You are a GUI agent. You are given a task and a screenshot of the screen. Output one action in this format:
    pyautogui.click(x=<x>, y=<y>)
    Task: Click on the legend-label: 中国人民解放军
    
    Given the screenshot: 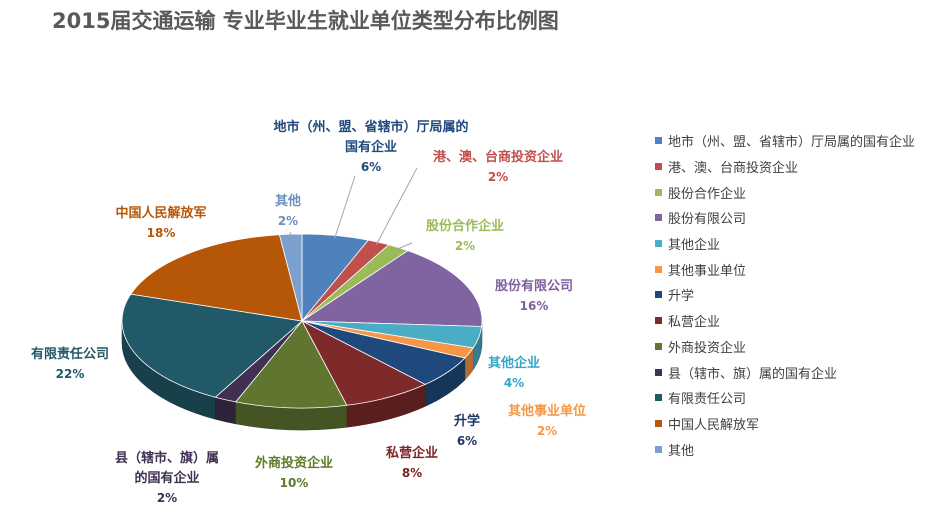 What is the action you would take?
    pyautogui.click(x=714, y=425)
    